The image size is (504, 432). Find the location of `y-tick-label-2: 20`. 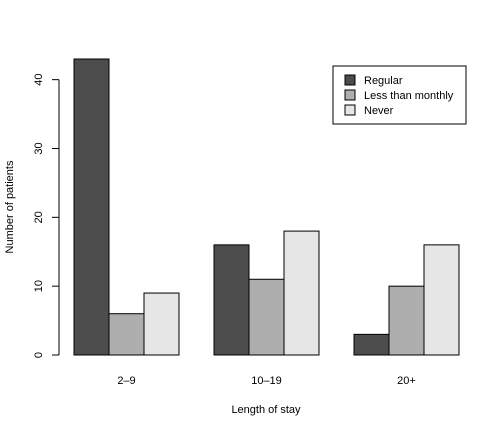

y-tick-label-2: 20 is located at coordinates (39, 217).